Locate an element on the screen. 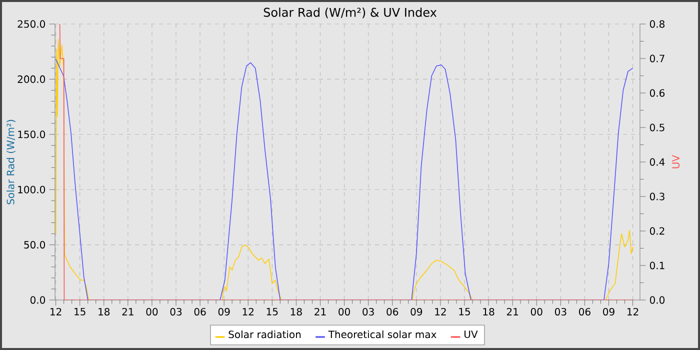 Image resolution: width=700 pixels, height=350 pixels. y2-tick-label: 0.6 is located at coordinates (657, 93).